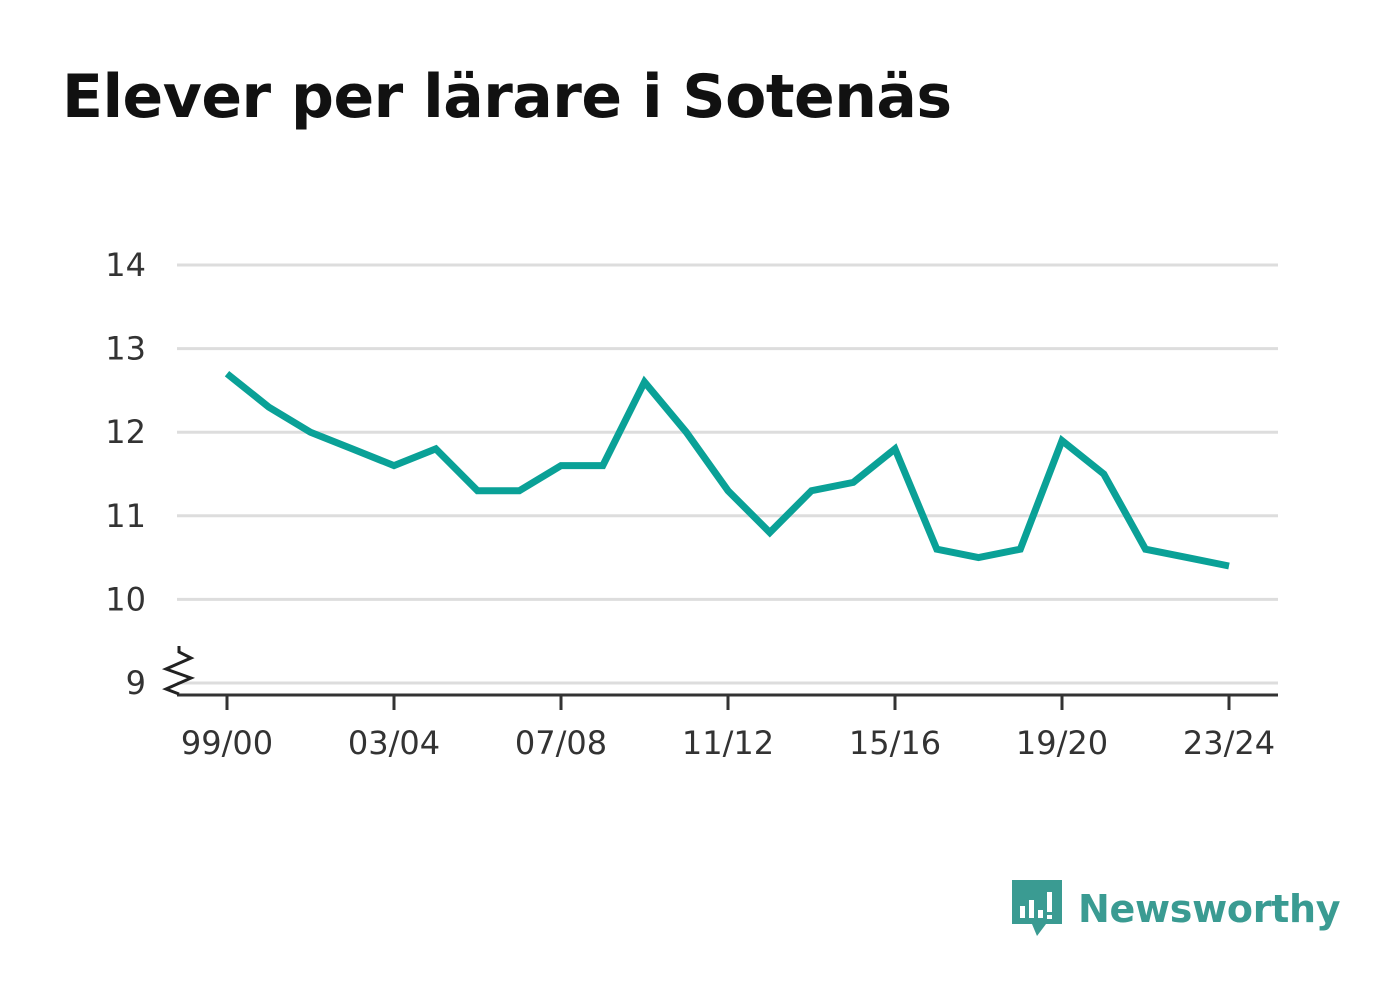 This screenshot has height=999, width=1382. Describe the element at coordinates (125, 432) in the screenshot. I see `y-tick-label: 12` at that location.